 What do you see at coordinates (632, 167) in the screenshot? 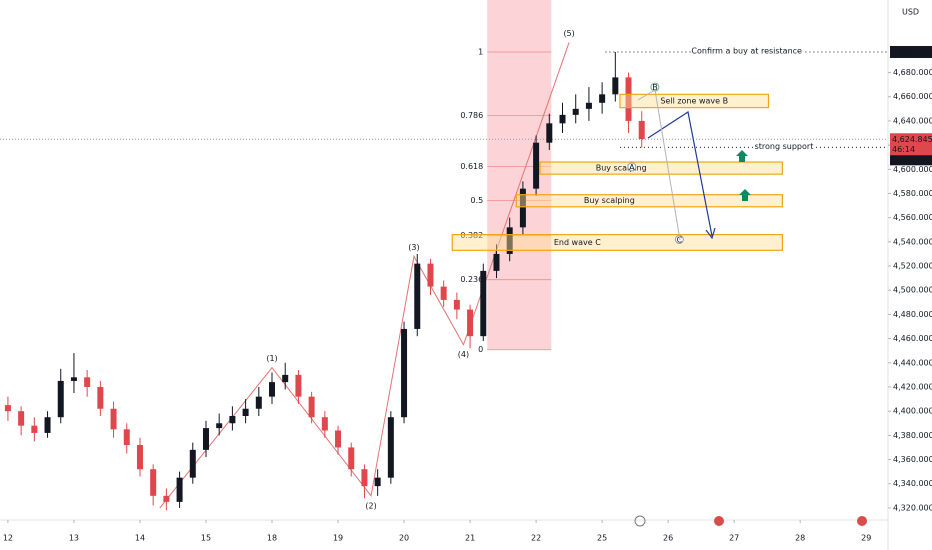
I see `projection-point` at bounding box center [632, 167].